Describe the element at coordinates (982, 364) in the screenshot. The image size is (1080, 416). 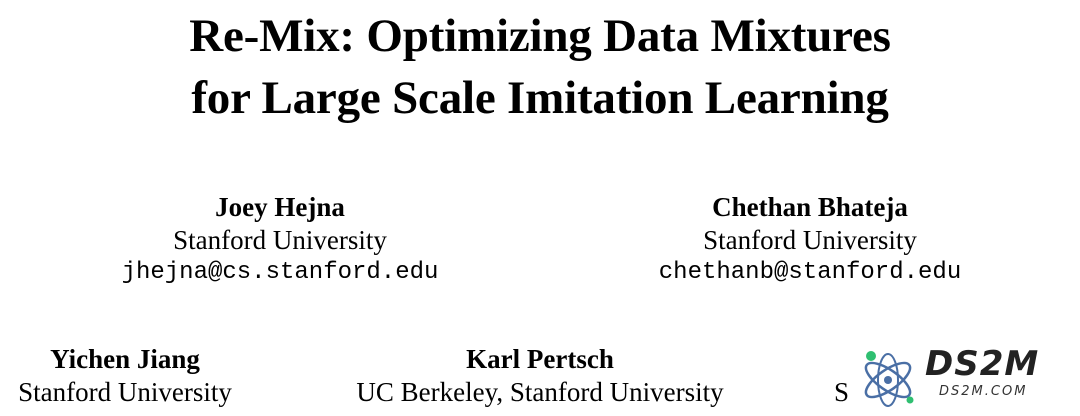
I see `watermark-brand: DS2M` at that location.